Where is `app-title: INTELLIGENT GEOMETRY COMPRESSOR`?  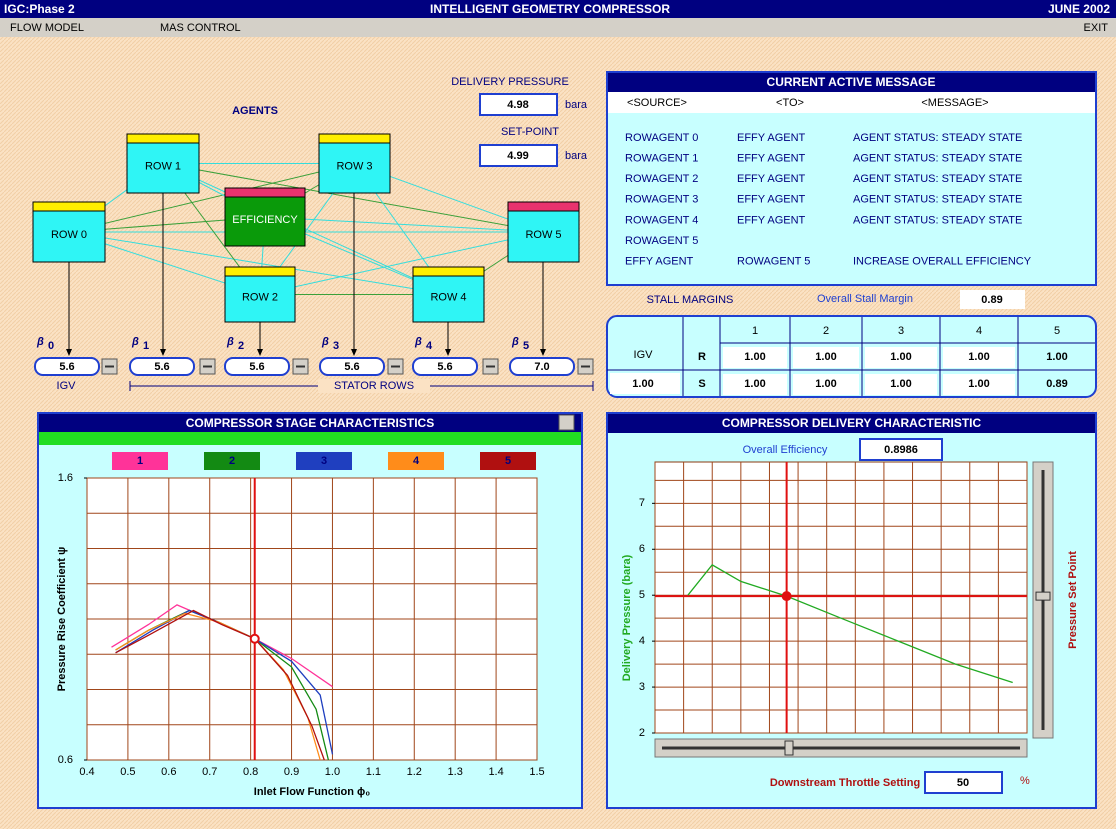 app-title: INTELLIGENT GEOMETRY COMPRESSOR is located at coordinates (550, 9).